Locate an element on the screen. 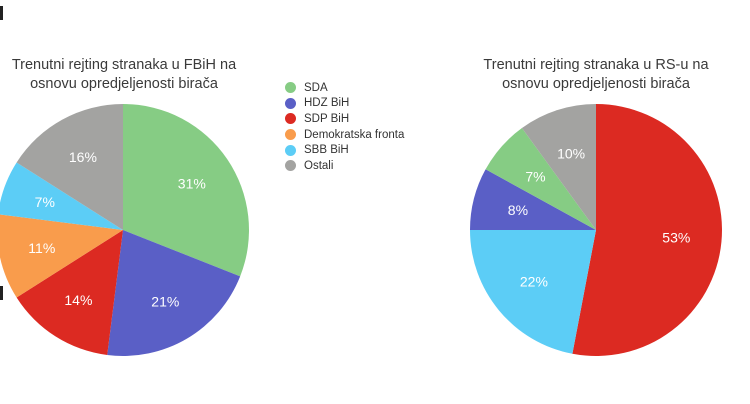 The width and height of the screenshot is (750, 404). legend-item: HDZ BiH is located at coordinates (344, 104).